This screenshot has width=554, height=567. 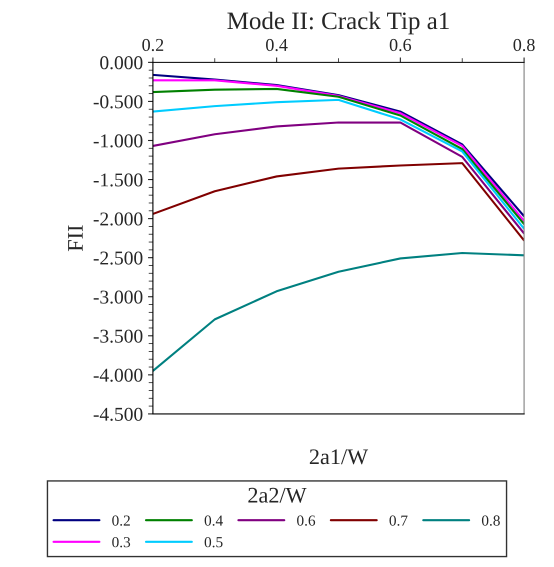 What do you see at coordinates (213, 520) in the screenshot?
I see `legend-label: 0.4` at bounding box center [213, 520].